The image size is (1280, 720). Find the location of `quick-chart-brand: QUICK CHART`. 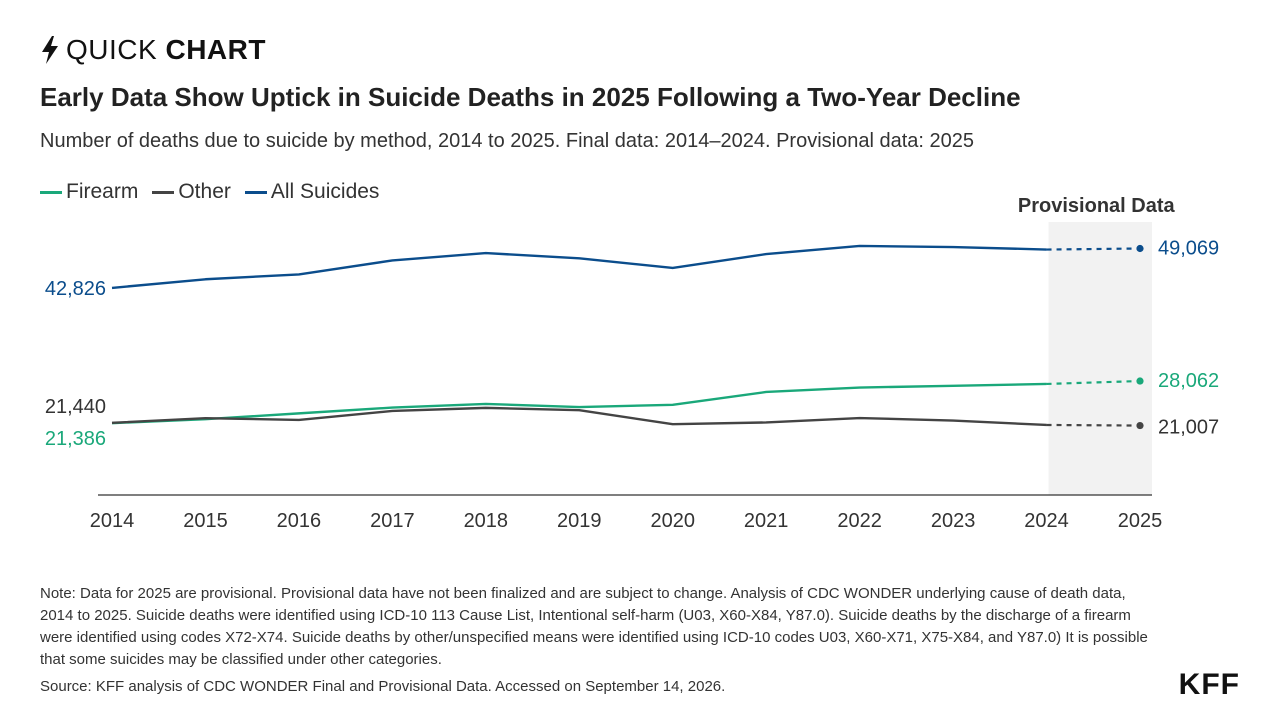

quick-chart-brand: QUICK CHART is located at coordinates (153, 50).